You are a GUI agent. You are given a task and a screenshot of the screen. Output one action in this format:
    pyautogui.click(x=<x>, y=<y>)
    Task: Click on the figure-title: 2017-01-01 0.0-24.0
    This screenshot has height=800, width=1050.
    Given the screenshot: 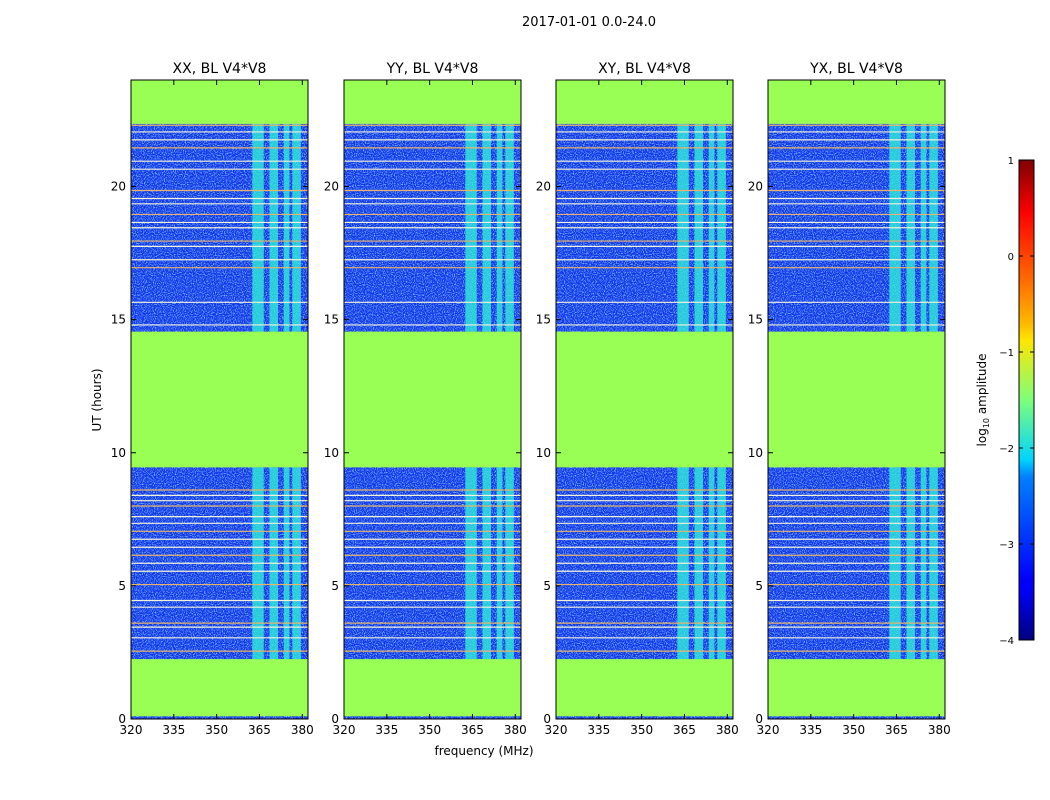 What is the action you would take?
    pyautogui.click(x=589, y=22)
    